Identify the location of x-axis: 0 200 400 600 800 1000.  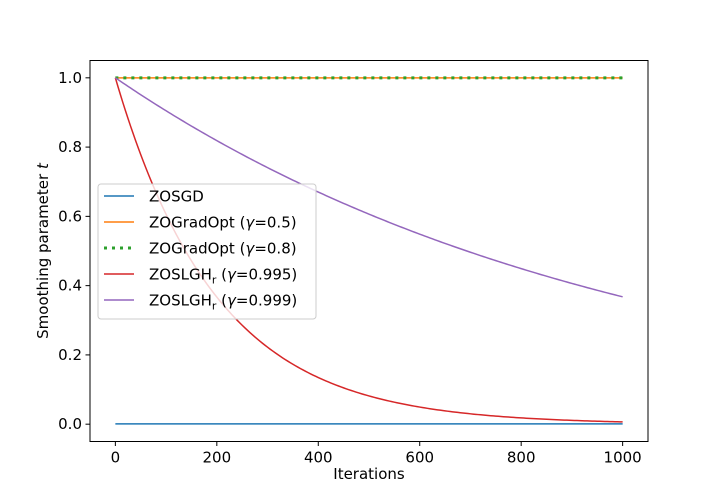
(376, 454).